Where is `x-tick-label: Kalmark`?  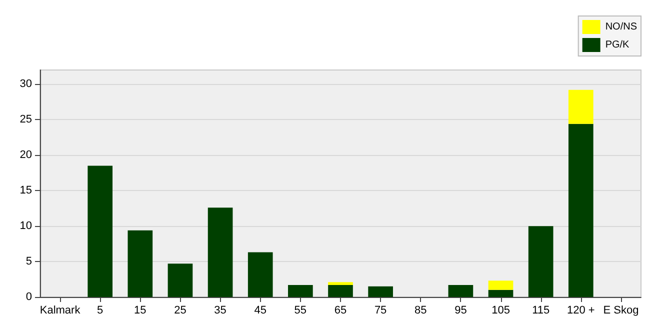
x-tick-label: Kalmark is located at coordinates (60, 310).